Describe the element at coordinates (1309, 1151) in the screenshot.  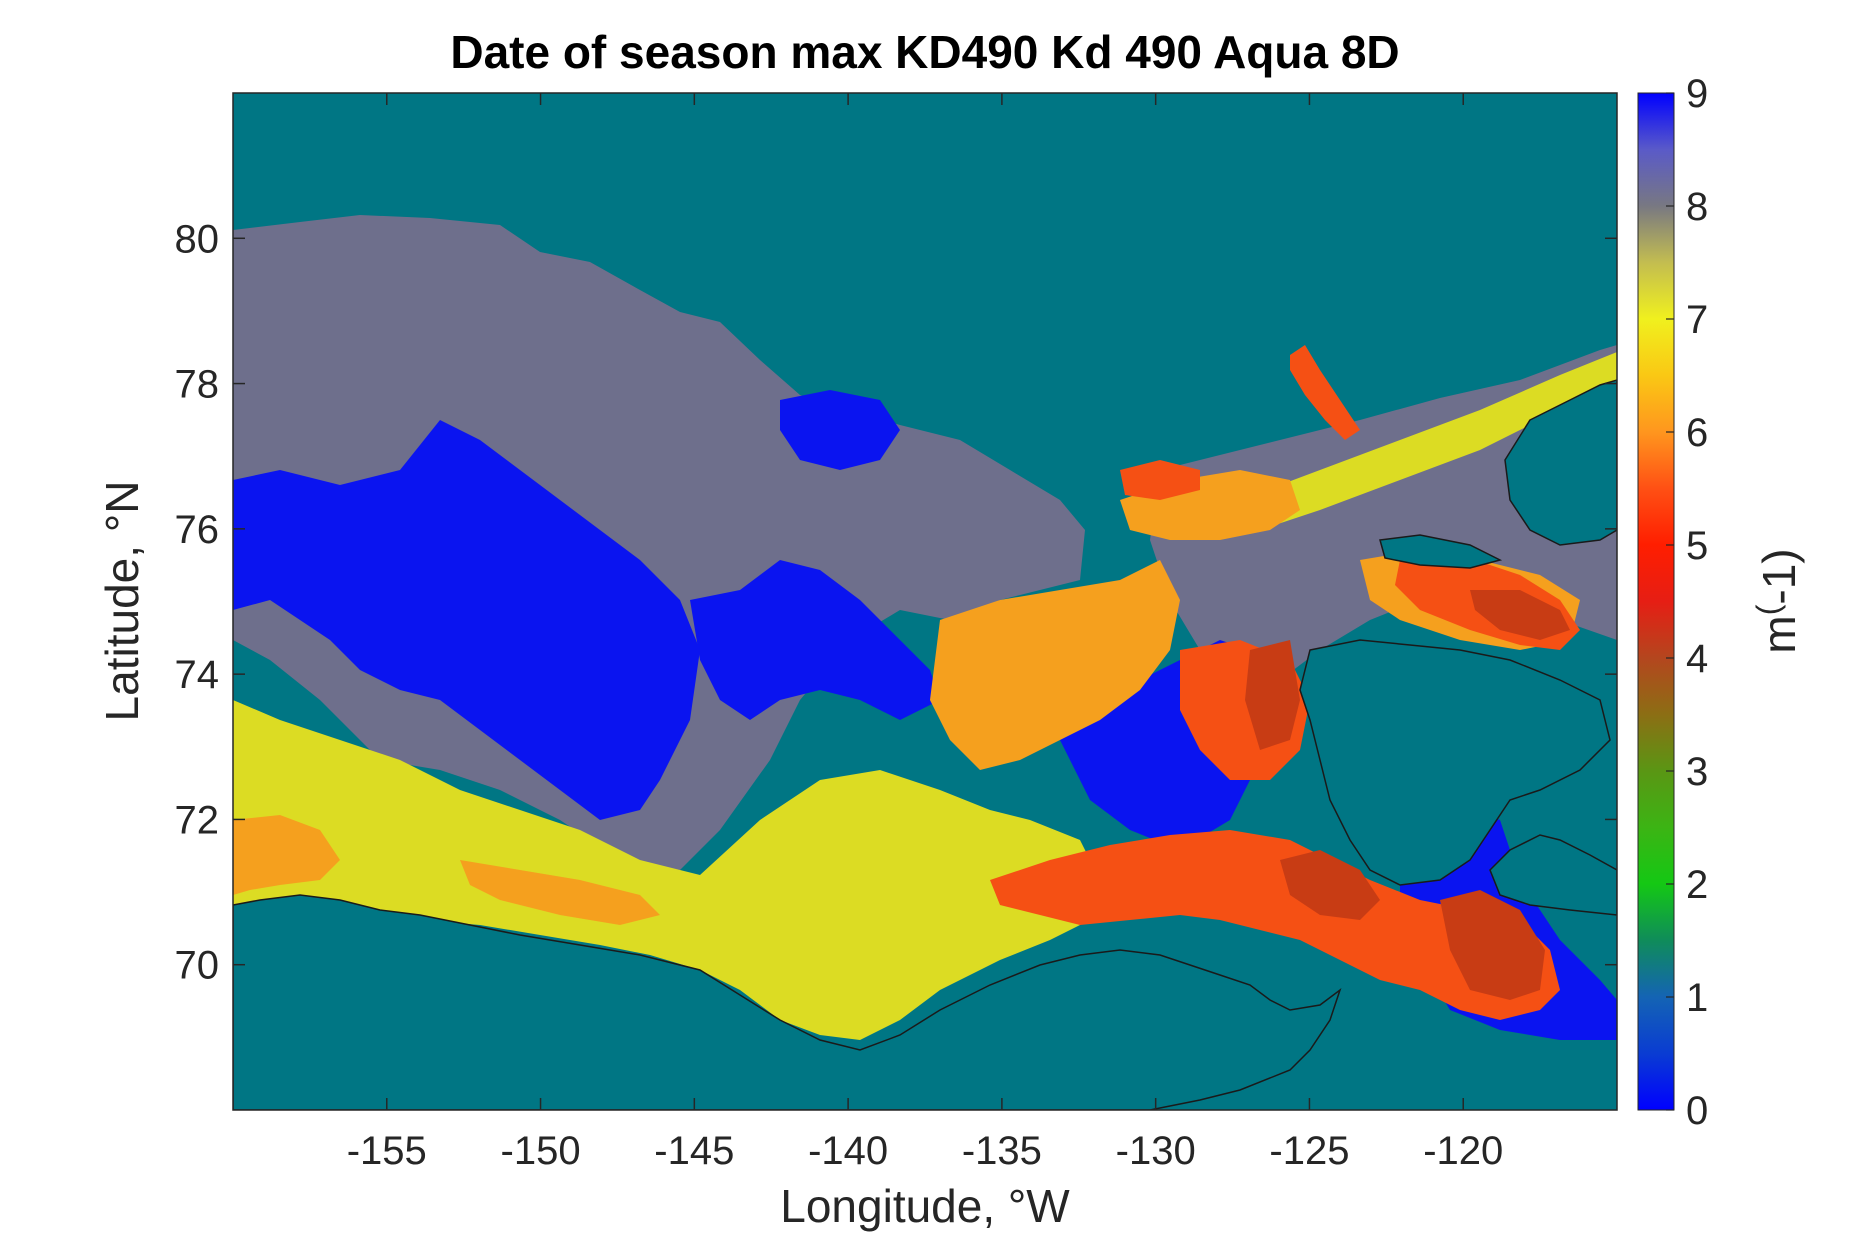
I see `x-tick-label: -125` at that location.